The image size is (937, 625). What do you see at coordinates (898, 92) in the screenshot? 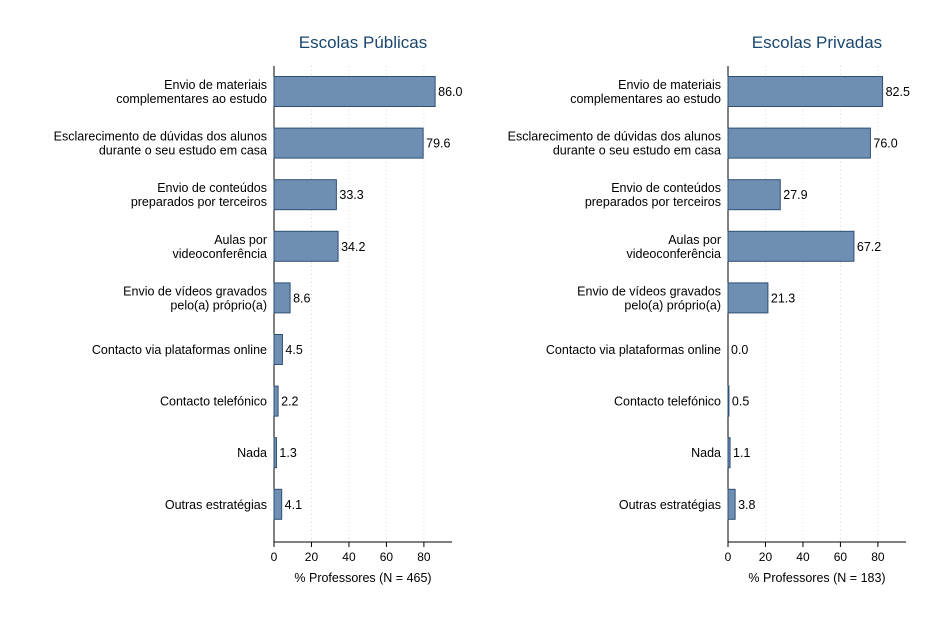
I see `privadas-data-label: 82.5` at bounding box center [898, 92].